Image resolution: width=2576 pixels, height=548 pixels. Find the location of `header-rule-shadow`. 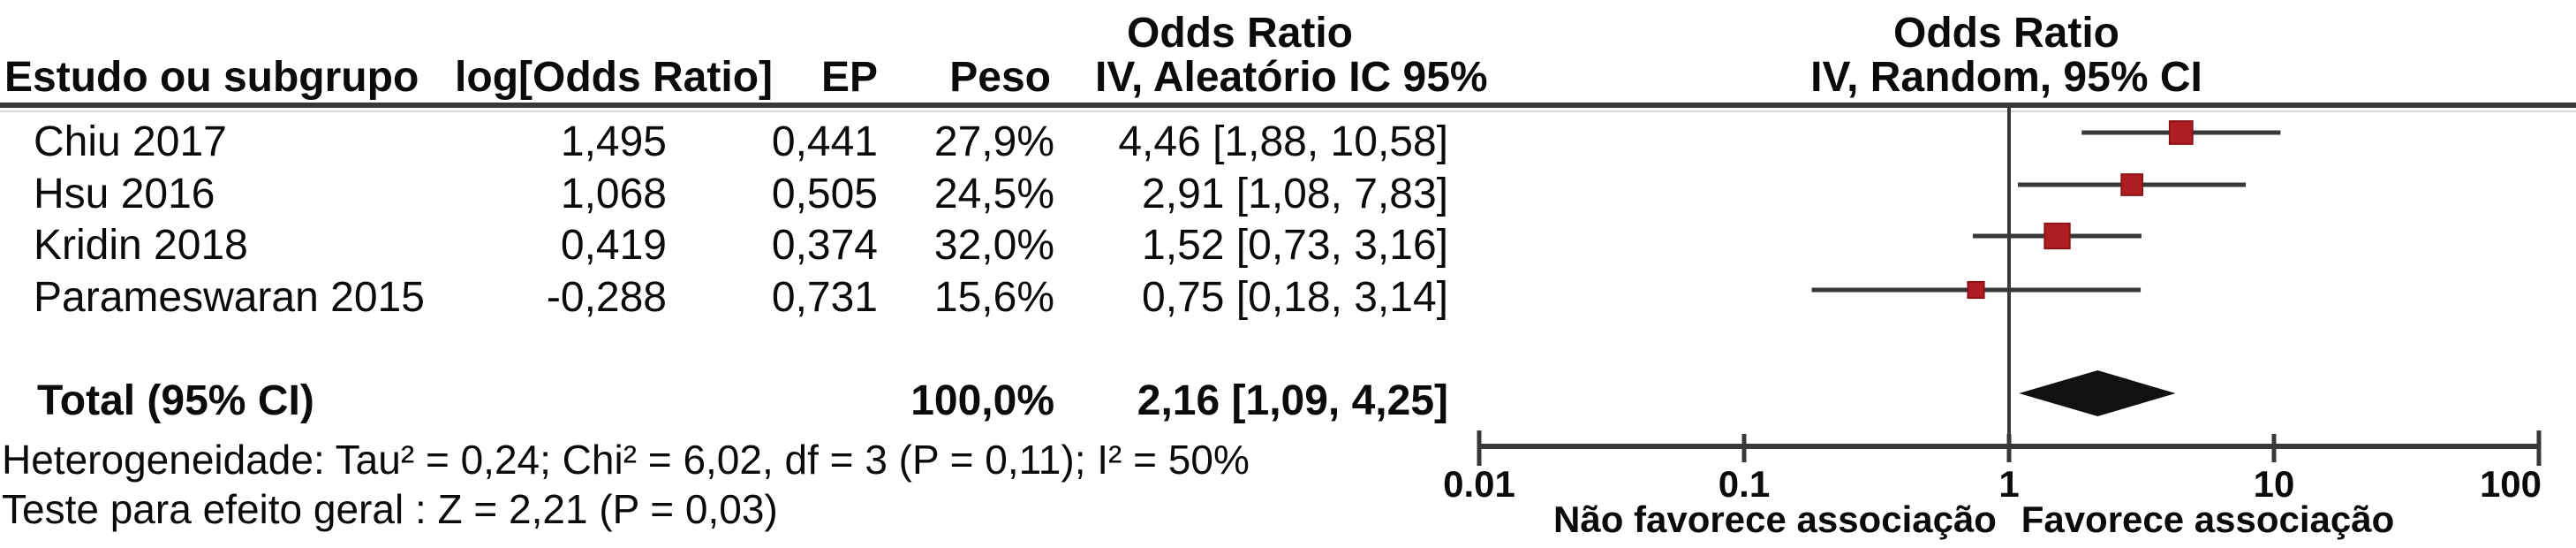

header-rule-shadow is located at coordinates (1288, 111).